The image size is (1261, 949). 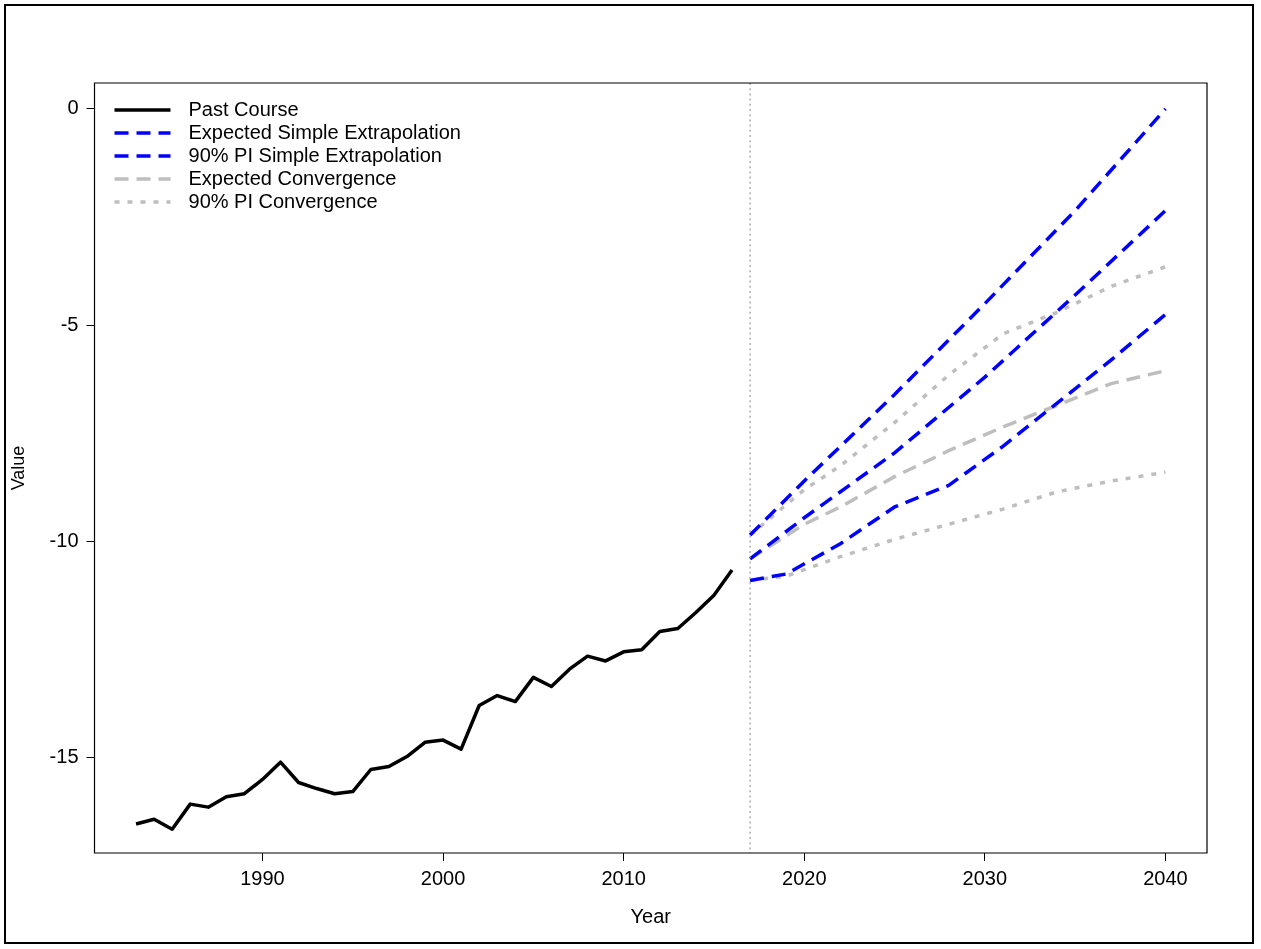 I want to click on legend-label: Expected Convergence, so click(x=292, y=177).